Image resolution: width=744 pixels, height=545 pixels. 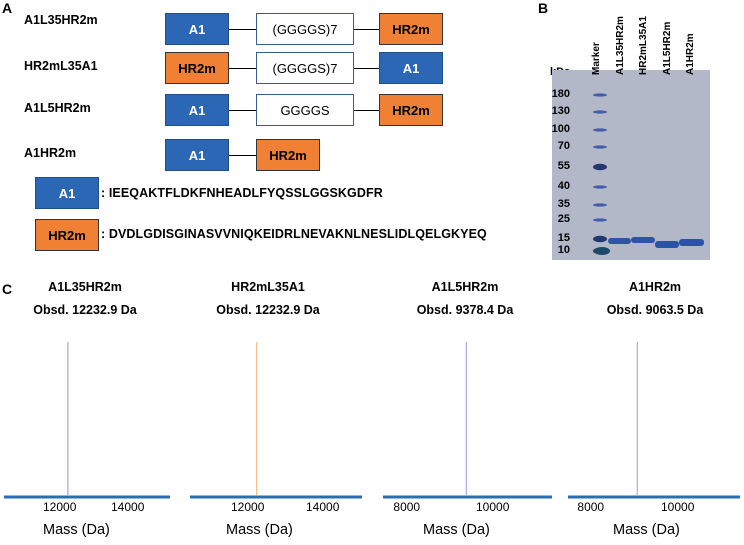 I want to click on panel-a-label: A, so click(x=7, y=8).